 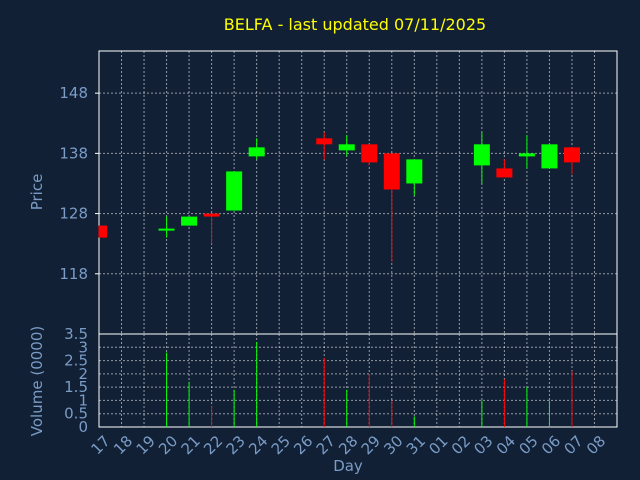 I want to click on price-tick-label: 118, so click(x=73, y=274).